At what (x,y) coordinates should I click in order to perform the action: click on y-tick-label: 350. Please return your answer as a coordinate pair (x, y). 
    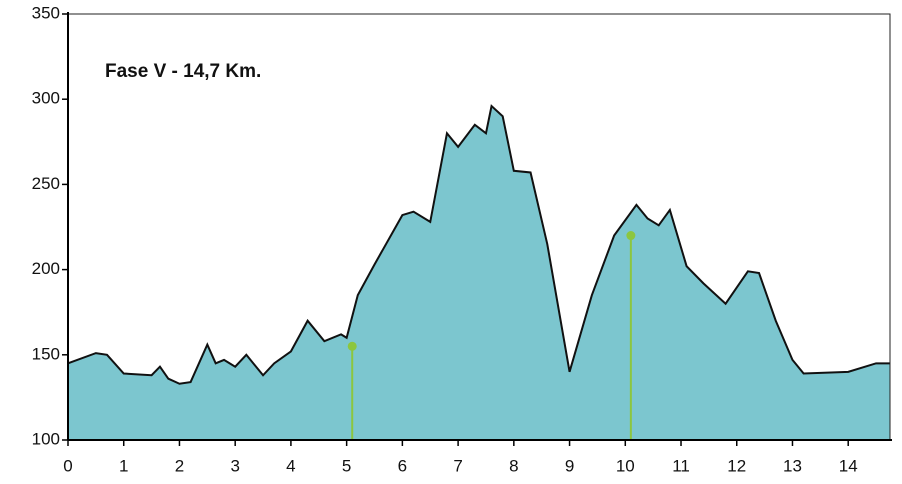
    Looking at the image, I should click on (46, 12).